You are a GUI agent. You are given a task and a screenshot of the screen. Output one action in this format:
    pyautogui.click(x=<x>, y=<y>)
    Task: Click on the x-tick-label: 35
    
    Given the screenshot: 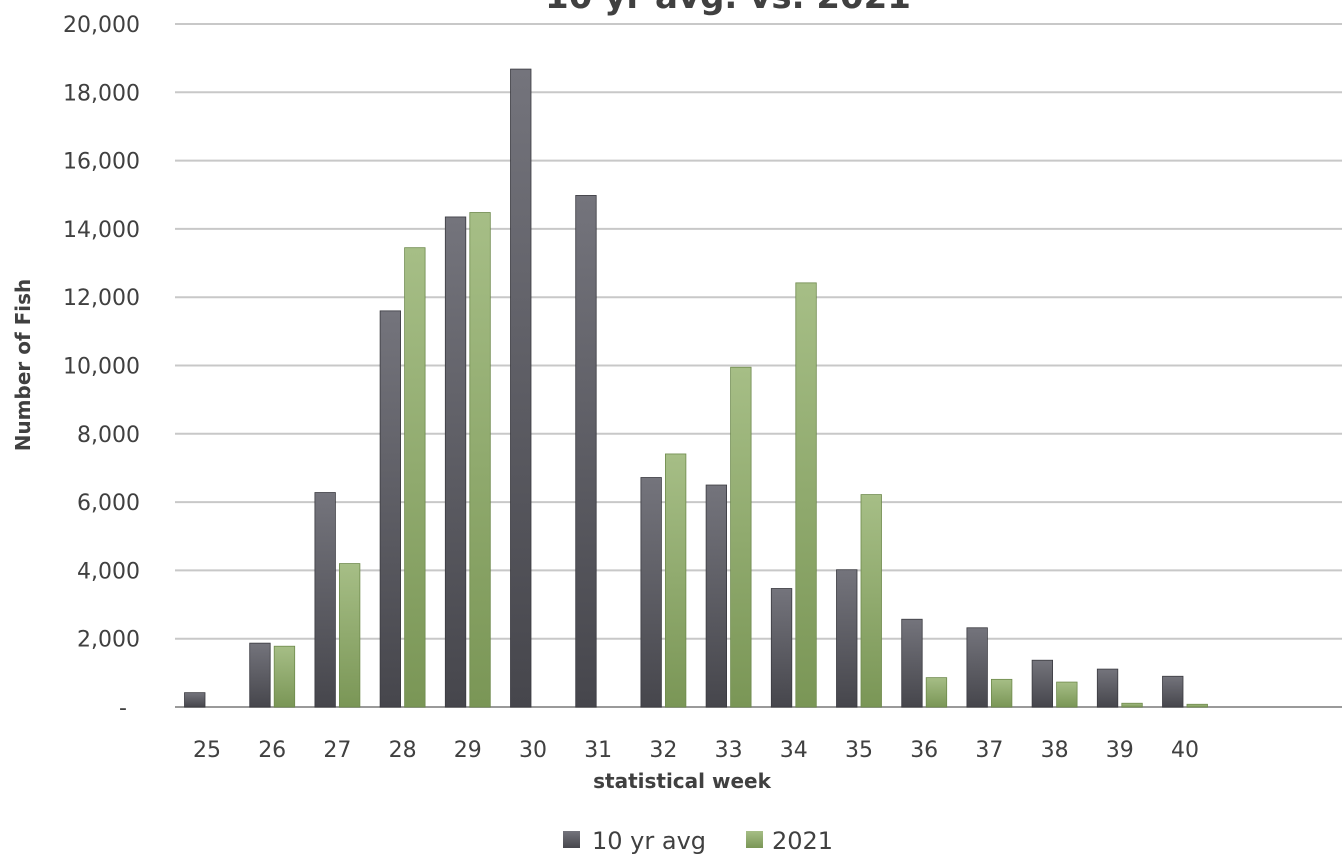 What is the action you would take?
    pyautogui.click(x=859, y=750)
    